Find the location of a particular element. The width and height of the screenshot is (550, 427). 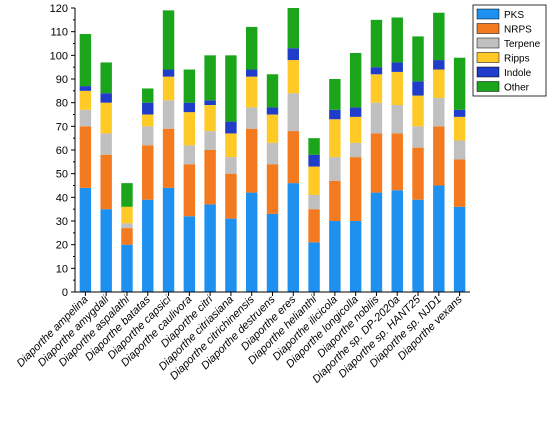

y-tick-label-120: 120 is located at coordinates (59, 9).